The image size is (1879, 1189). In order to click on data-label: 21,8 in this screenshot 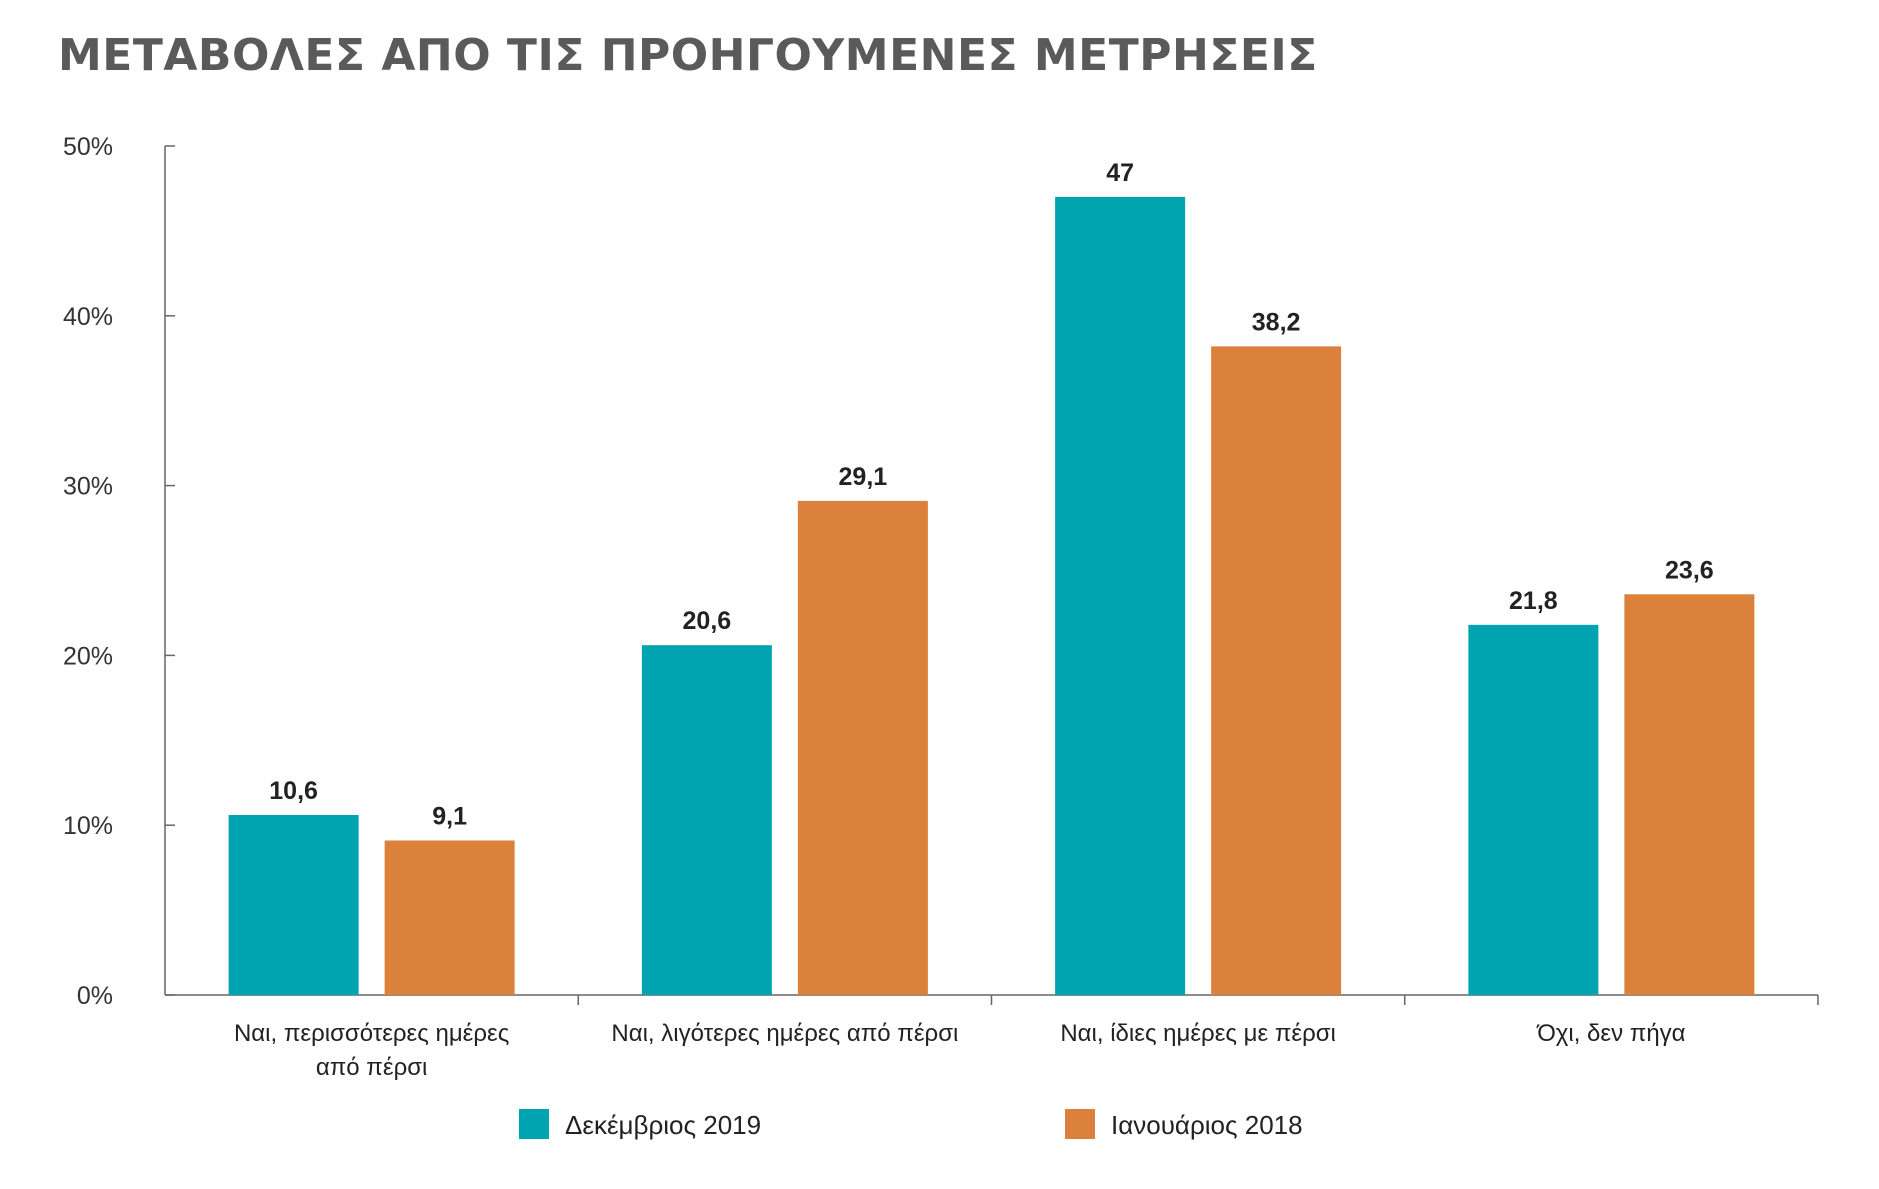, I will do `click(1533, 601)`.